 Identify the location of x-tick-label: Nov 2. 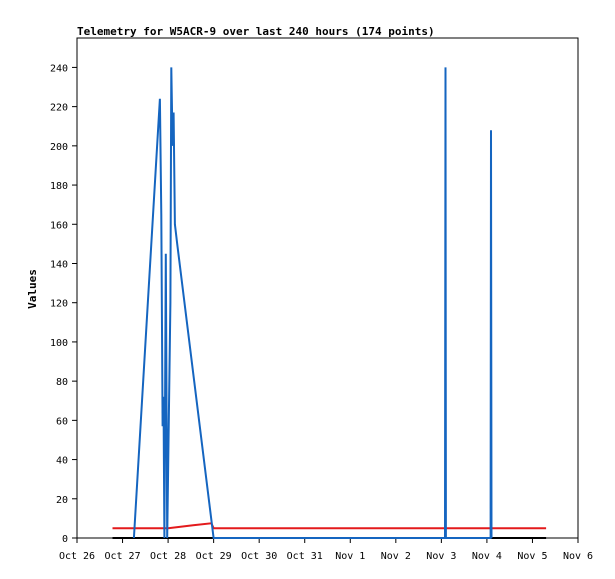
(396, 556).